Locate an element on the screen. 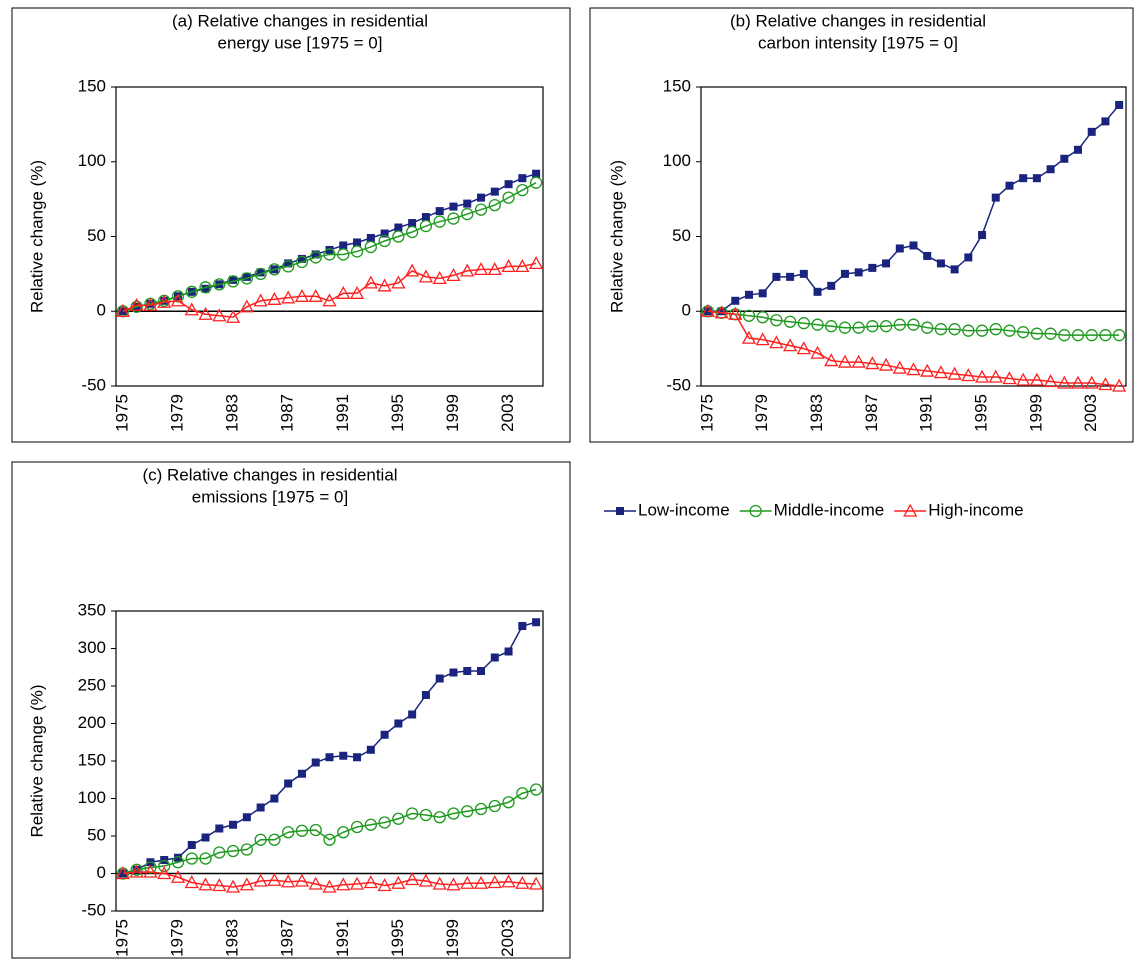  y-tick-label: 350 is located at coordinates (92, 609).